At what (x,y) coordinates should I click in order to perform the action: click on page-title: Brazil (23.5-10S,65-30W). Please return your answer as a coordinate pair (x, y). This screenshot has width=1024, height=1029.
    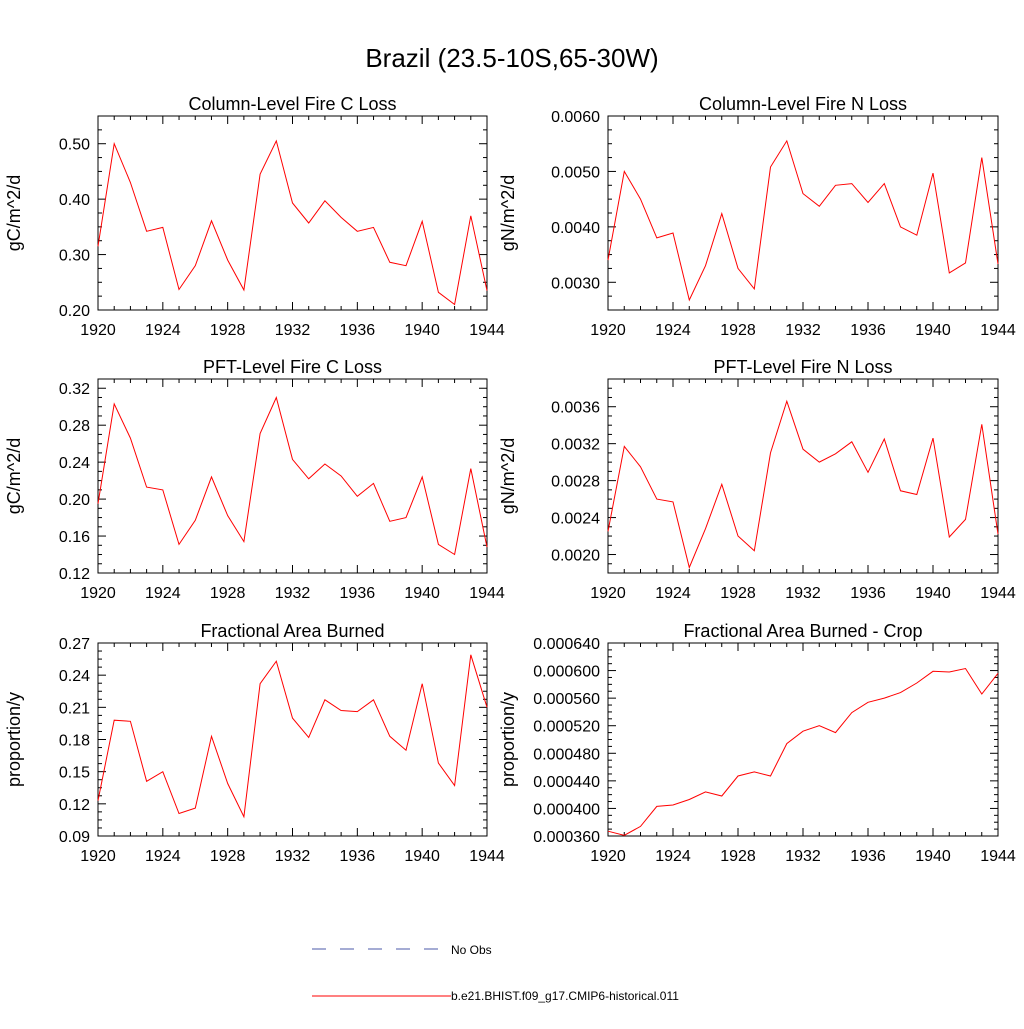
    Looking at the image, I should click on (511, 58).